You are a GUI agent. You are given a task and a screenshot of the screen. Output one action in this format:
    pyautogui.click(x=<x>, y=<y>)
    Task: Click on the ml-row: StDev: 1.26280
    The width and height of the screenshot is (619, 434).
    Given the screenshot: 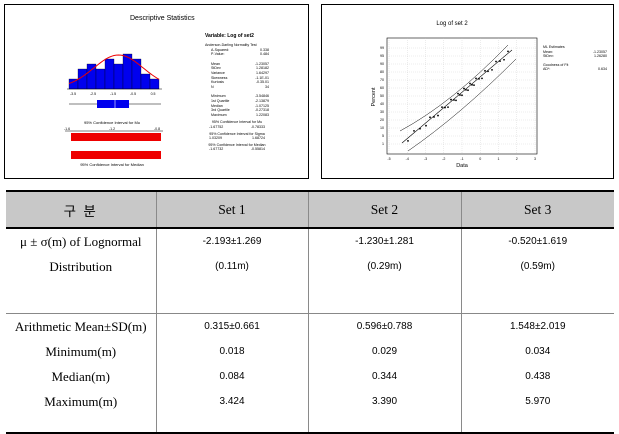 What is the action you would take?
    pyautogui.click(x=575, y=56)
    